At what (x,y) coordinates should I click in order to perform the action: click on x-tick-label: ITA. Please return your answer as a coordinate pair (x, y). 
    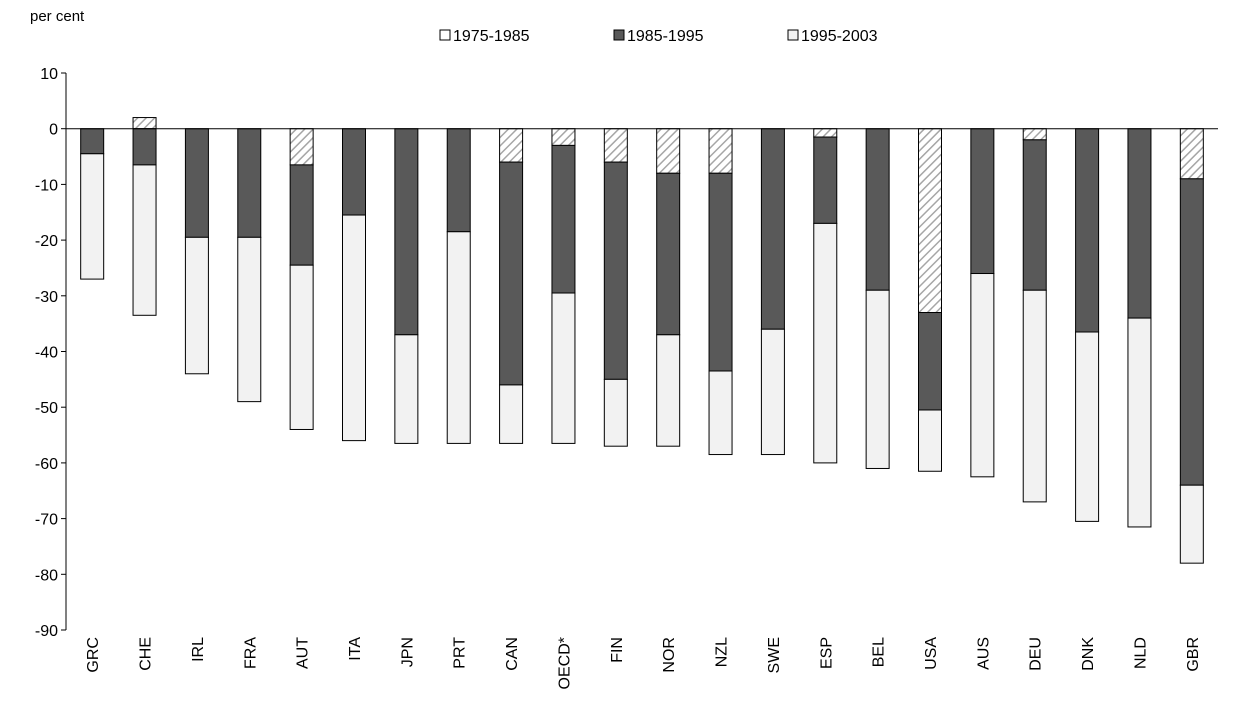
    Looking at the image, I should click on (355, 649).